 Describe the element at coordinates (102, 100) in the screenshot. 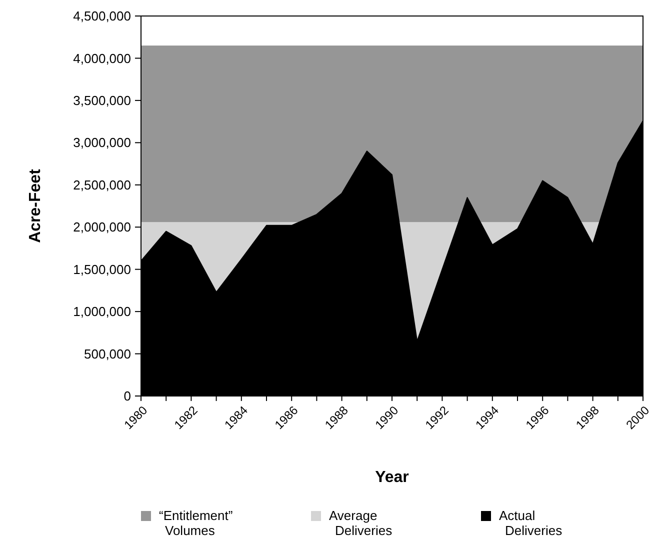

I see `y-tick-label: 3,500,000` at that location.